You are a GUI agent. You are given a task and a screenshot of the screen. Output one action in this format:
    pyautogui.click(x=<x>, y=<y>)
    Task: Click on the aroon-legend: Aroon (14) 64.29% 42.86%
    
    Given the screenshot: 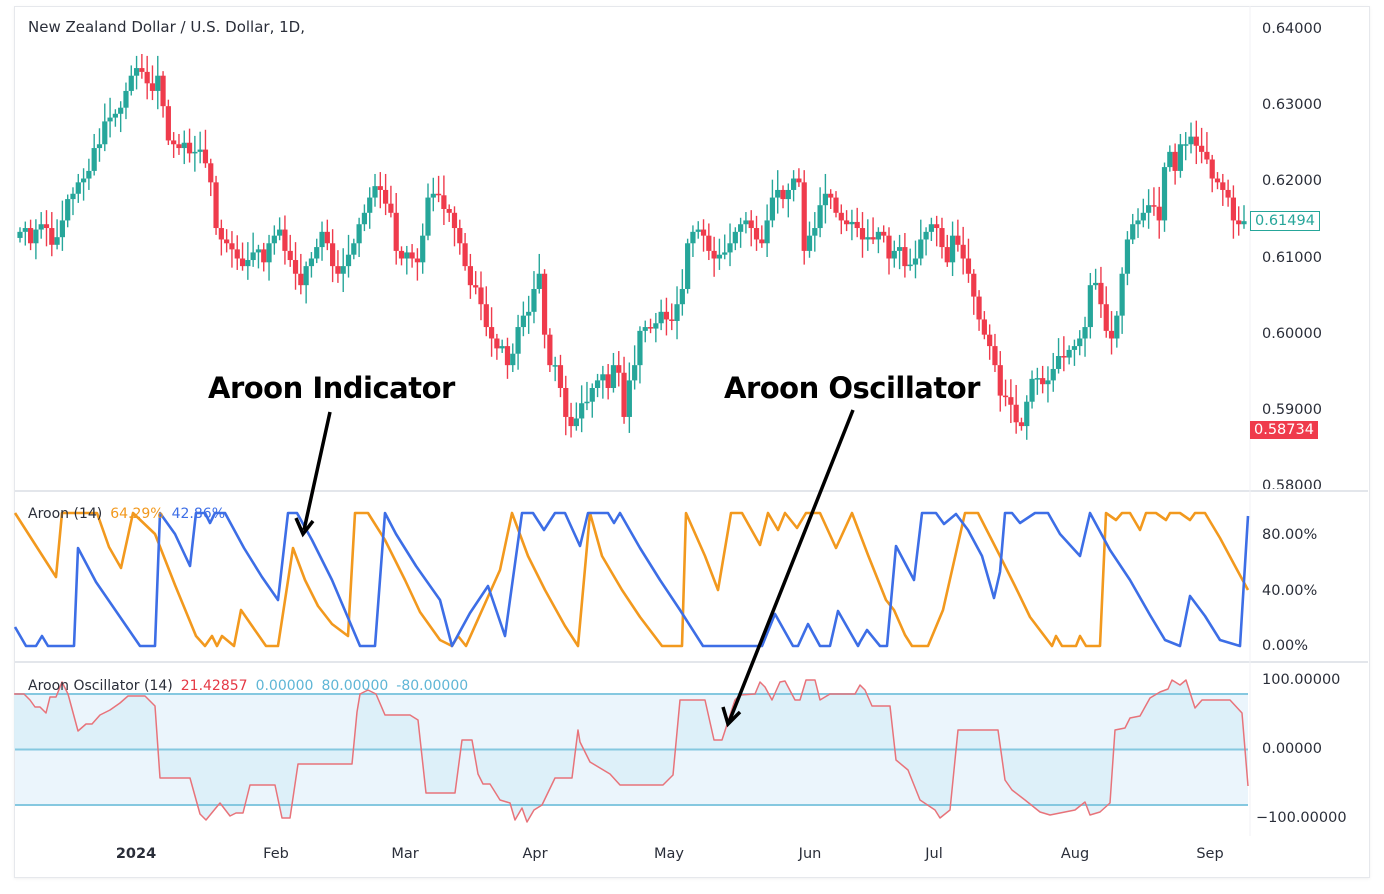 What is the action you would take?
    pyautogui.click(x=130, y=514)
    